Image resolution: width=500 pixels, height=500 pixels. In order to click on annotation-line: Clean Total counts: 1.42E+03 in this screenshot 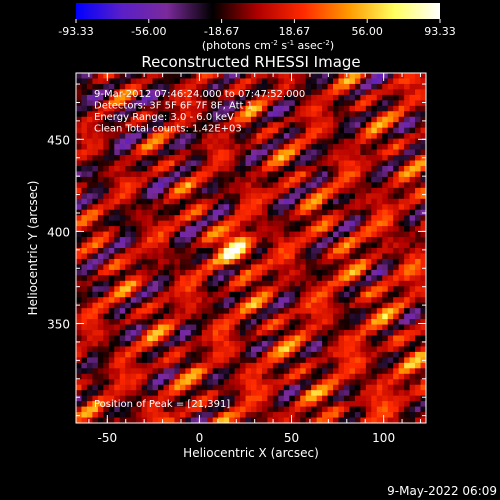, I will do `click(168, 129)`.